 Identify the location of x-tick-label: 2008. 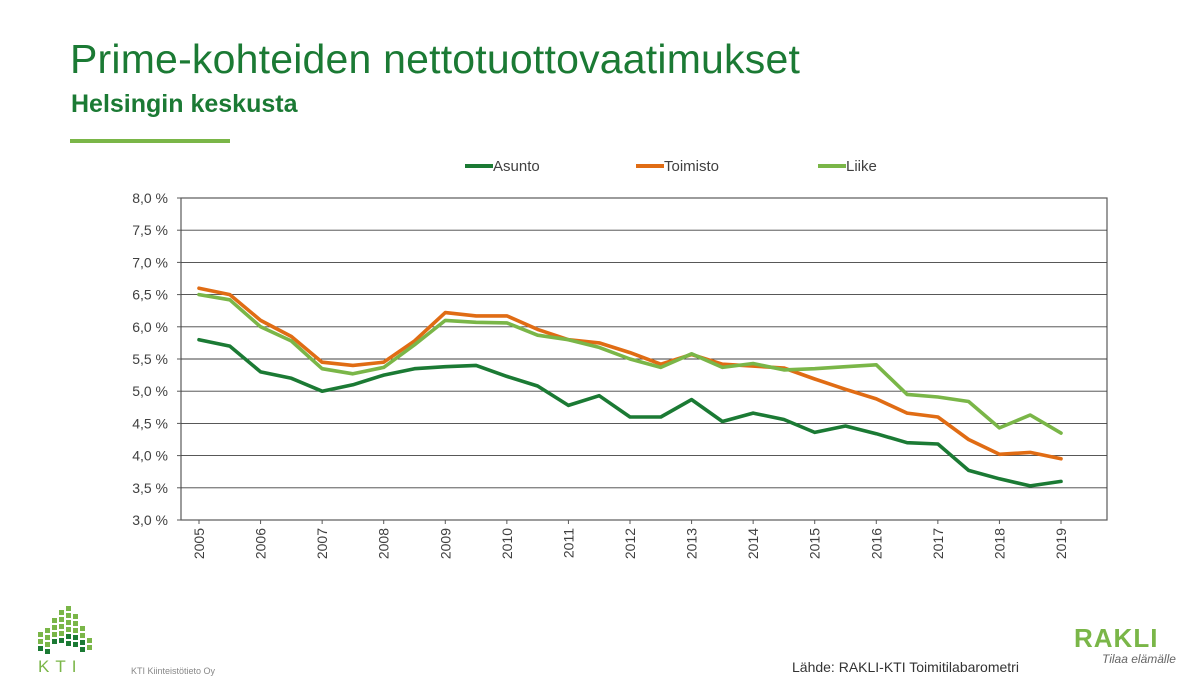
(384, 543).